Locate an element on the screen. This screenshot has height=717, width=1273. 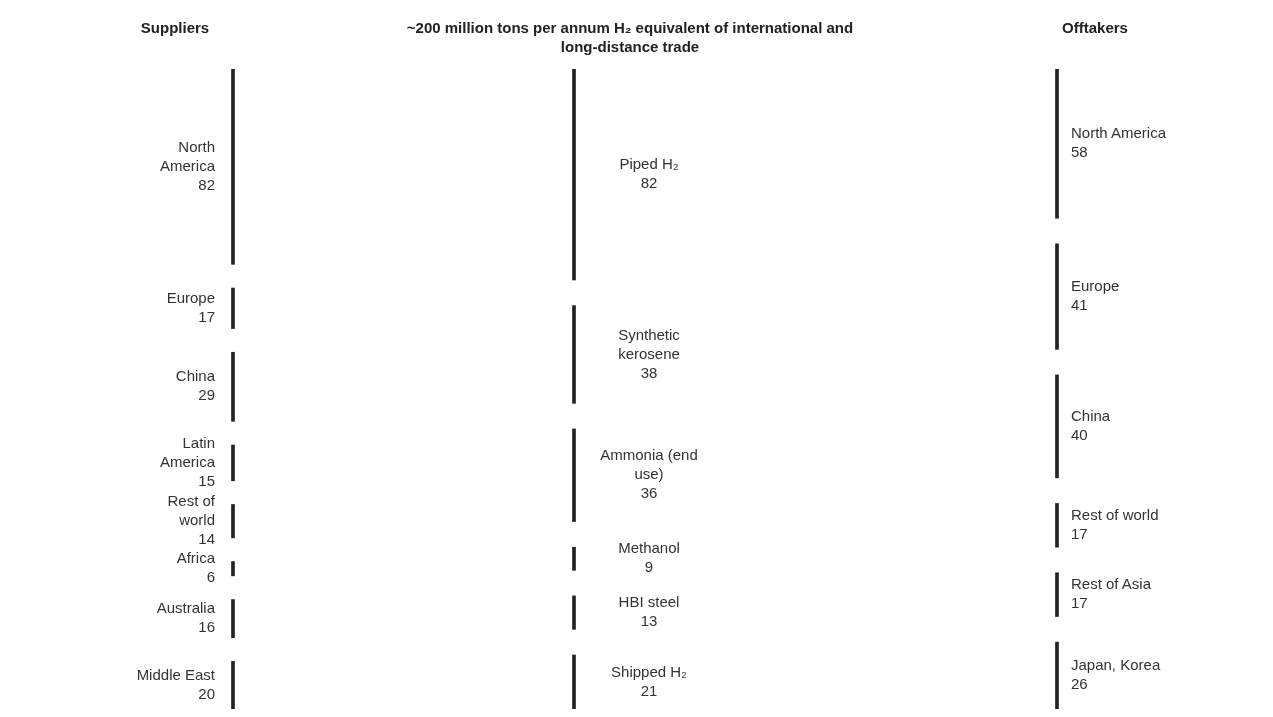
data-label: 41 is located at coordinates (1079, 305).